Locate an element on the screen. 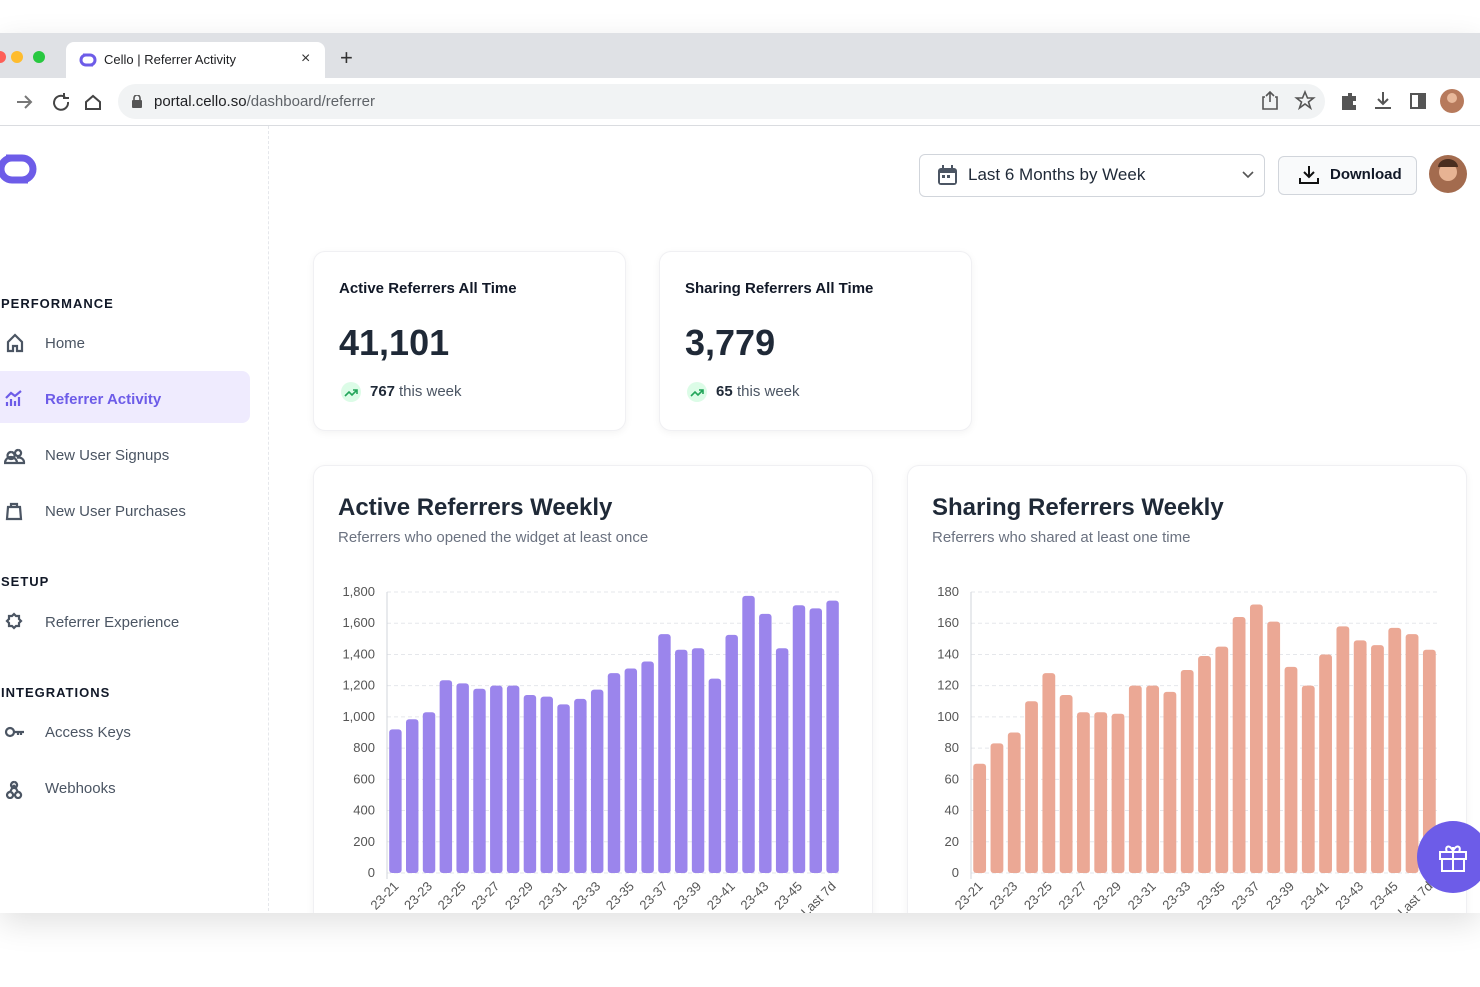 The width and height of the screenshot is (1480, 987). y-tick-label: 140 is located at coordinates (948, 653).